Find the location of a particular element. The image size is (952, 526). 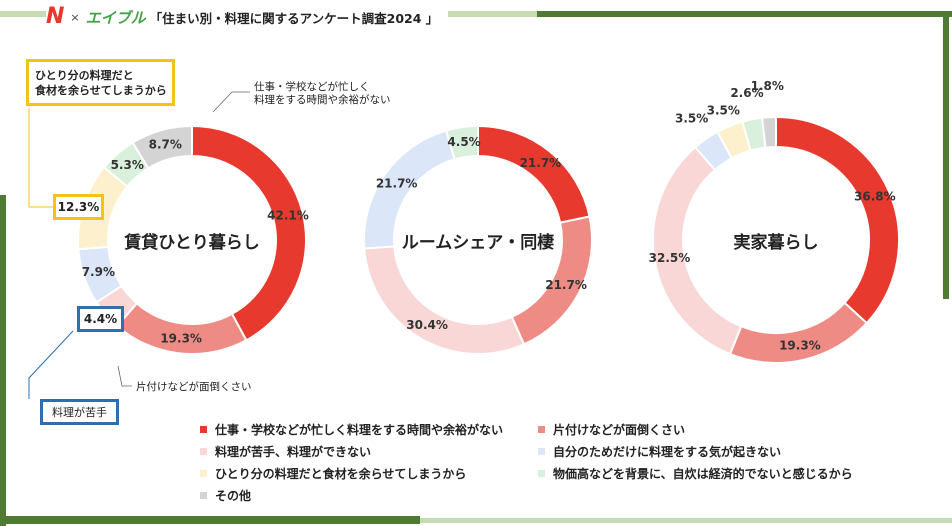

data-label: 36.8% is located at coordinates (875, 196).